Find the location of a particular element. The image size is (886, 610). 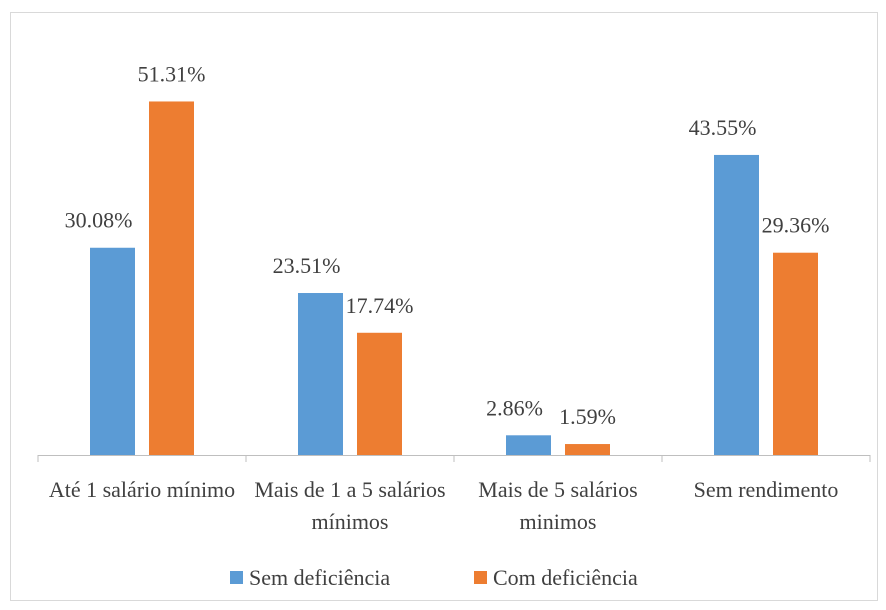

data-label: 30.08% is located at coordinates (99, 220).